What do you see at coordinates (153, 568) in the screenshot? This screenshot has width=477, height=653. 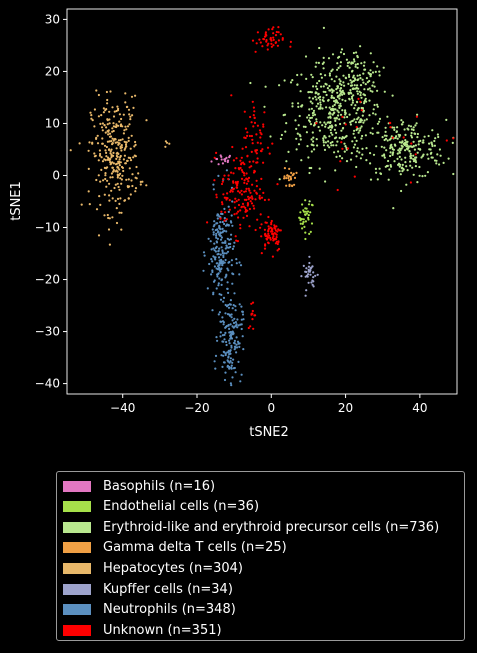 I see `legend-item: Hepatocytes (n=304)` at bounding box center [153, 568].